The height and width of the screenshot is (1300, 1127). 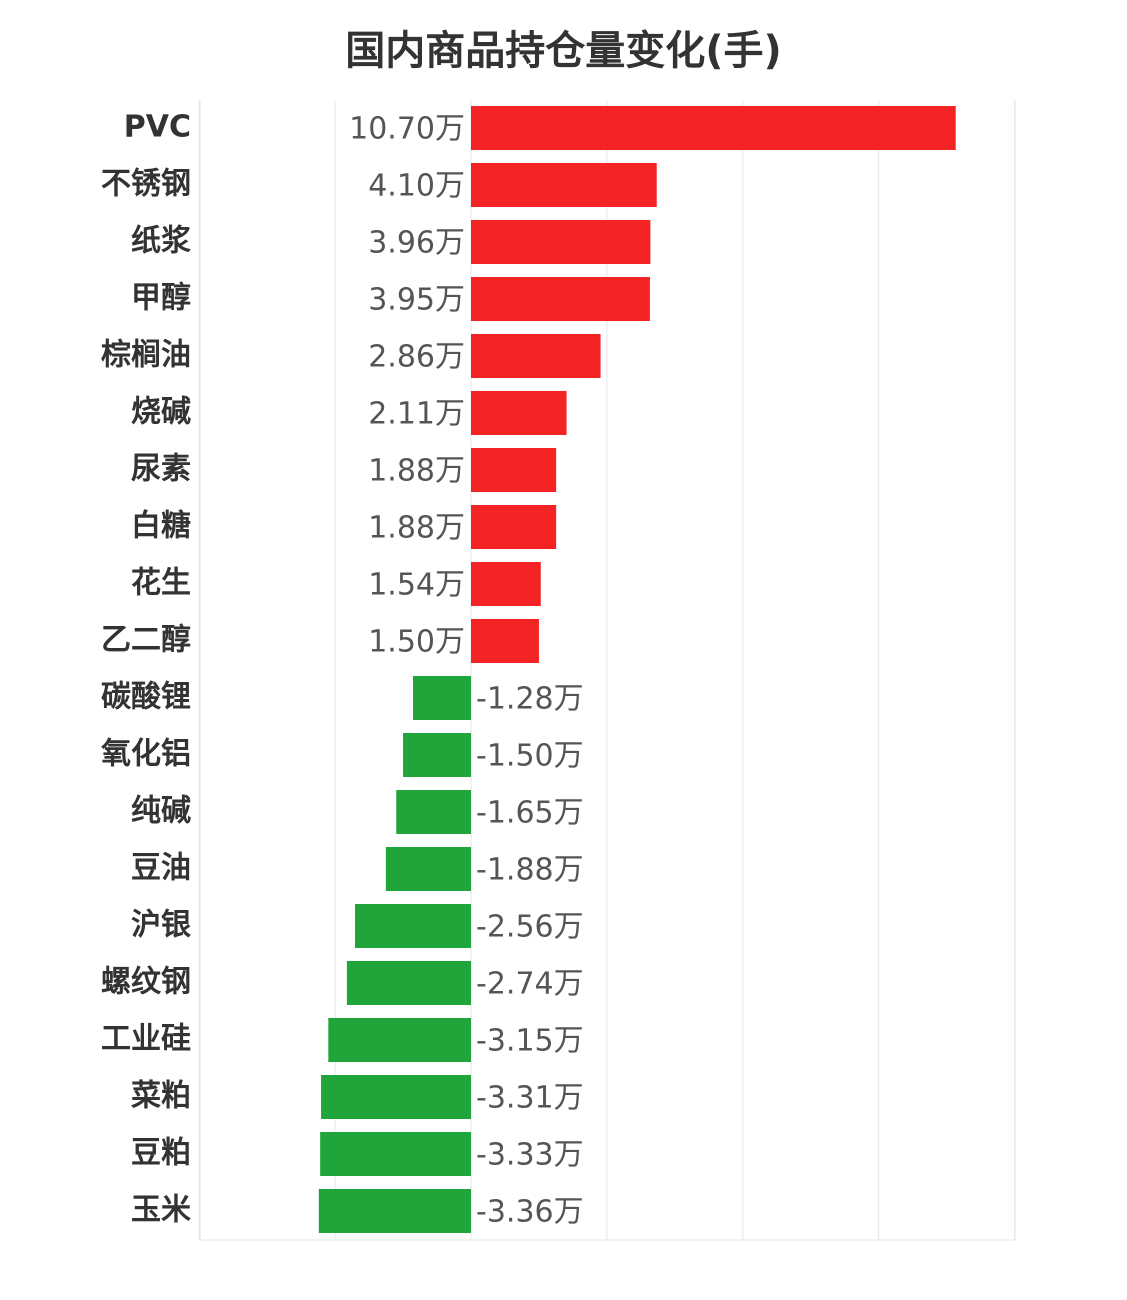 What do you see at coordinates (157, 127) in the screenshot?
I see `category-label: PVC` at bounding box center [157, 127].